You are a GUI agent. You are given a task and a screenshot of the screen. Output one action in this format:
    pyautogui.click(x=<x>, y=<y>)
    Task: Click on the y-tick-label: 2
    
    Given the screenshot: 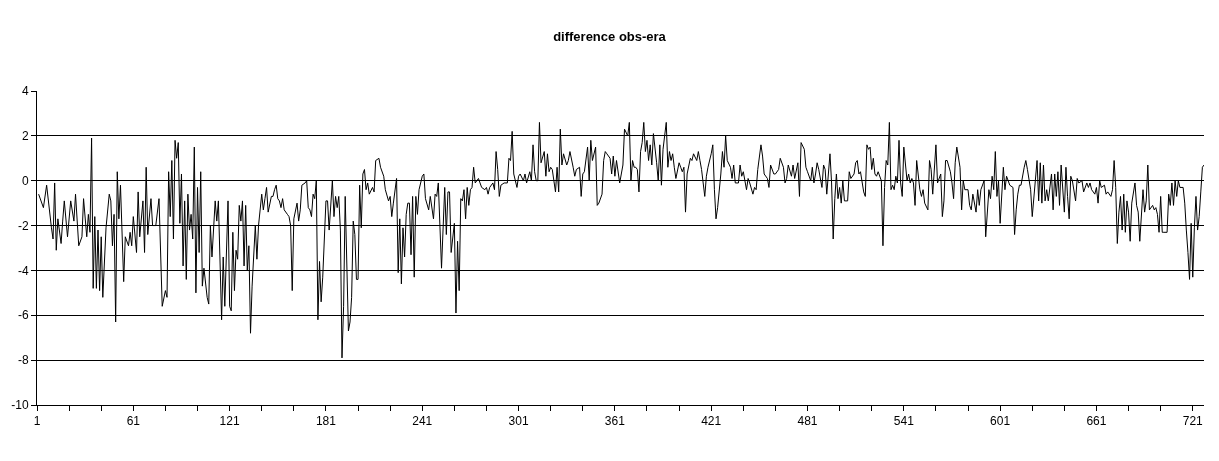 What is the action you would take?
    pyautogui.click(x=25, y=136)
    